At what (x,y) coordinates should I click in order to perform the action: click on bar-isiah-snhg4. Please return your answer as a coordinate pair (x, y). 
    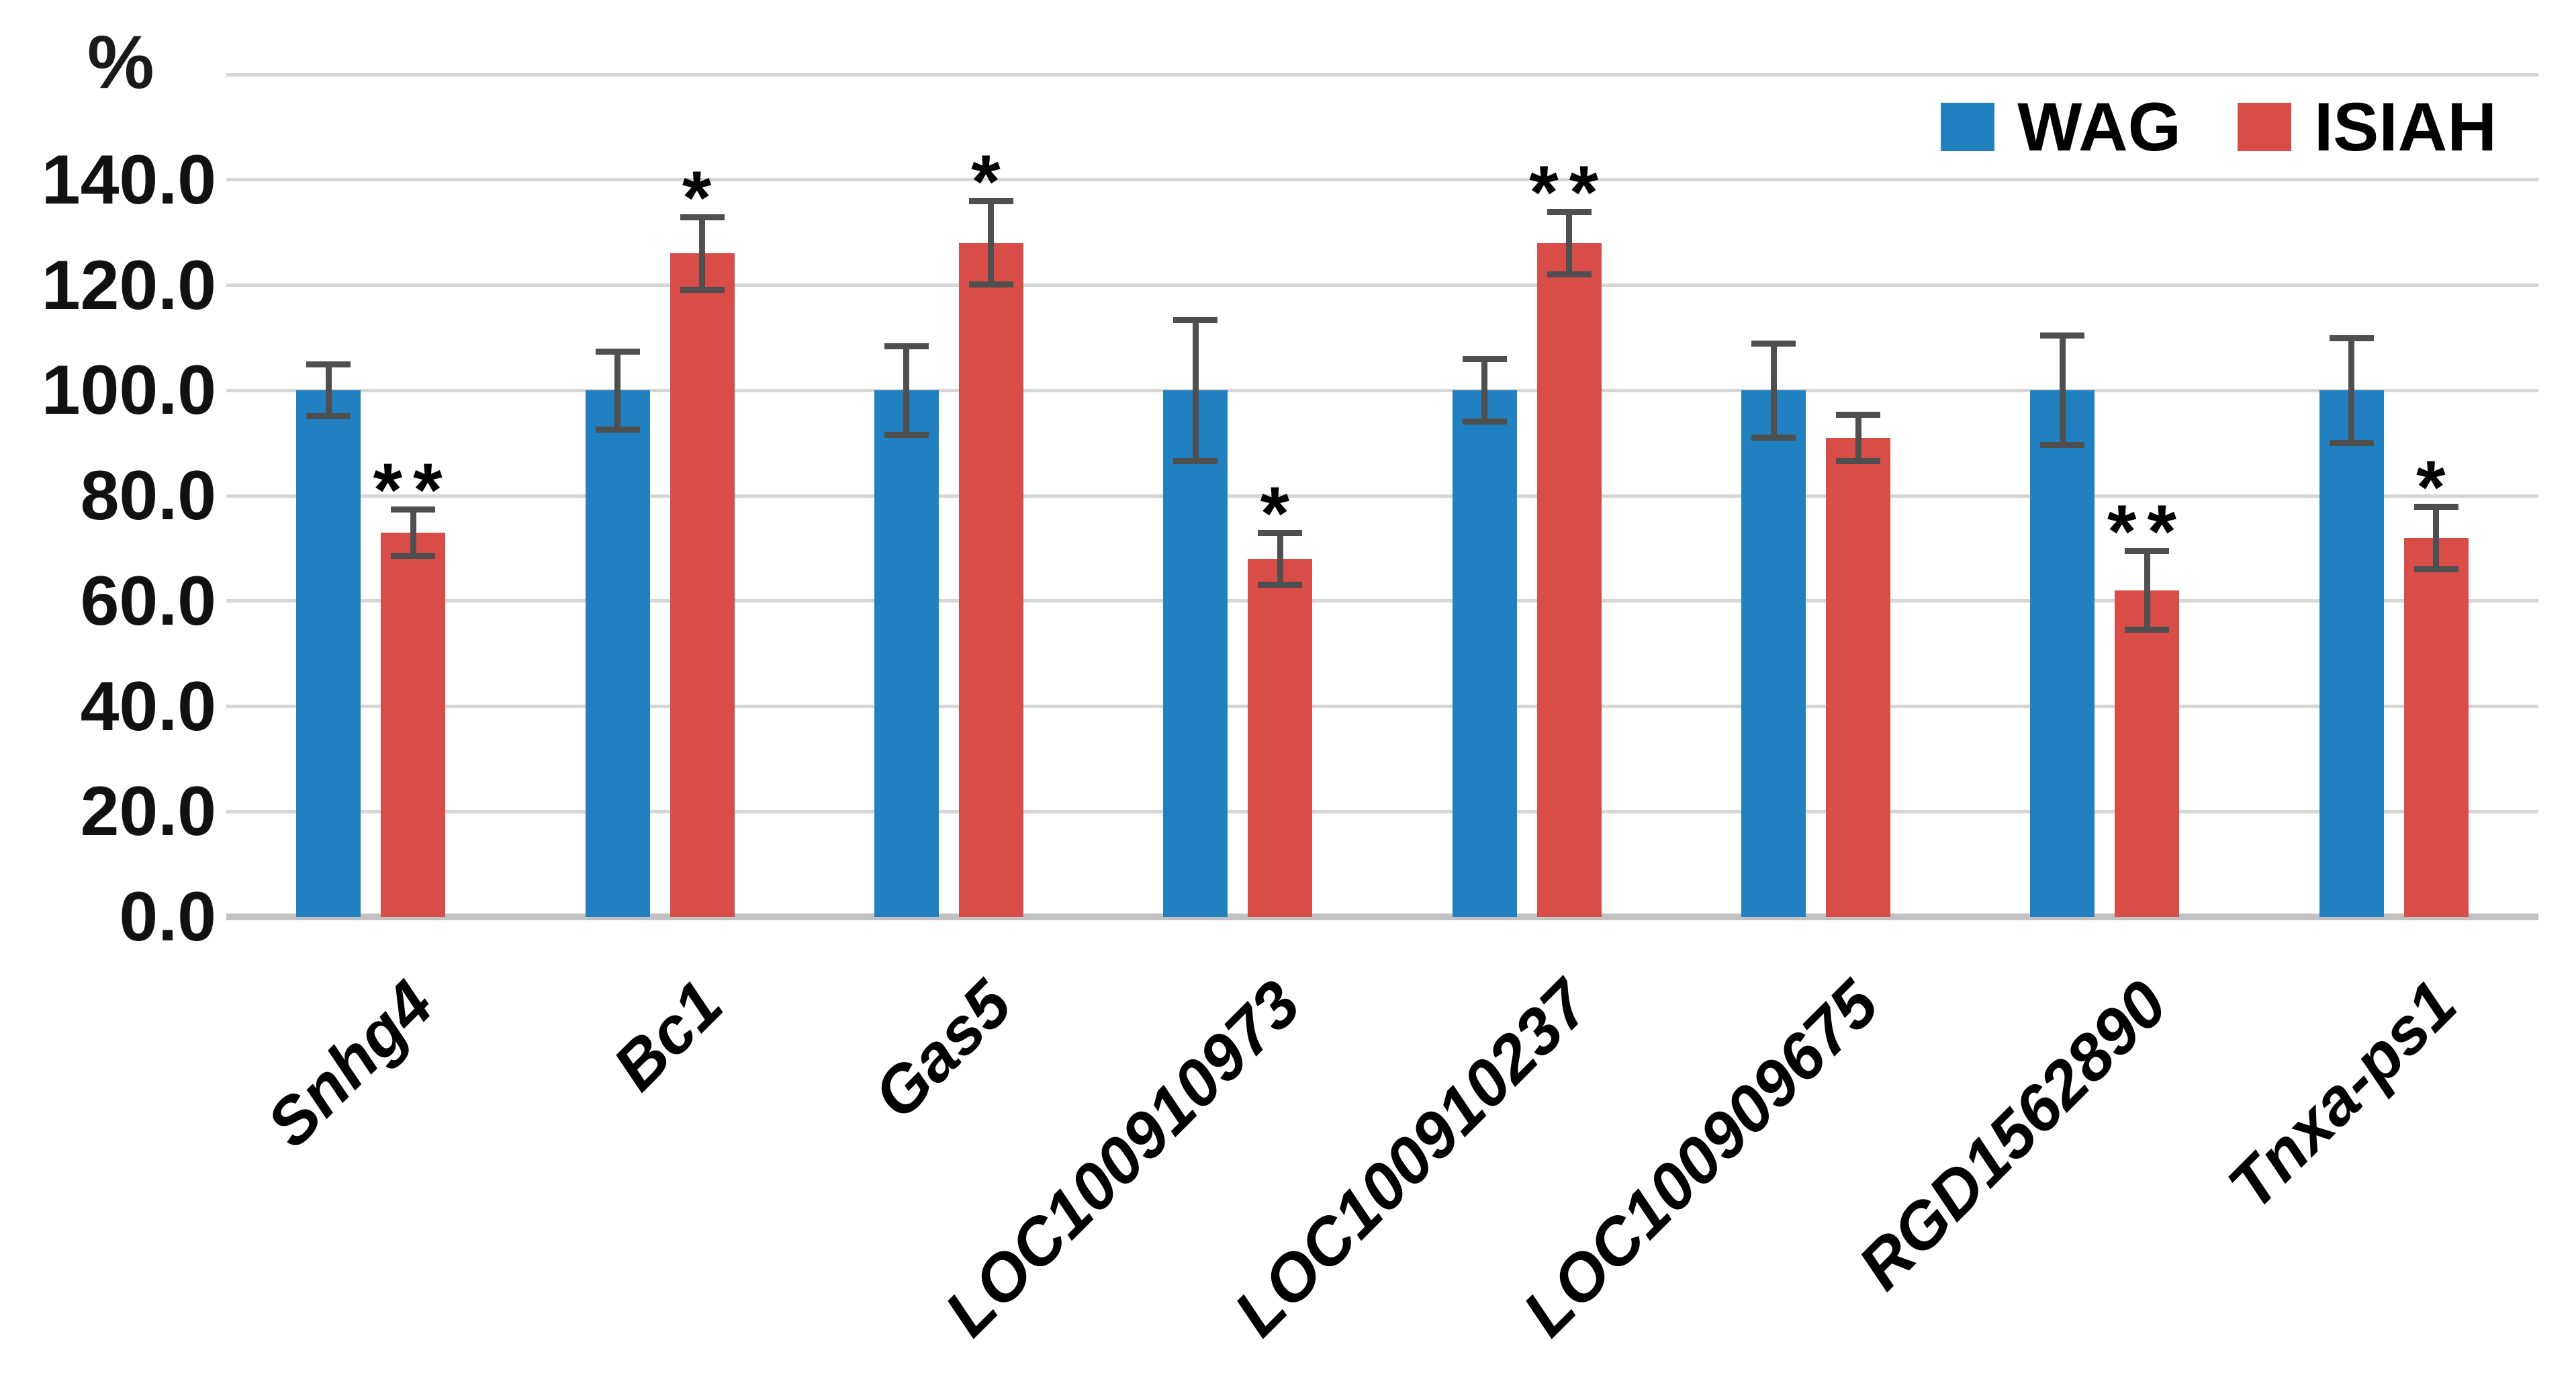
    Looking at the image, I should click on (413, 724).